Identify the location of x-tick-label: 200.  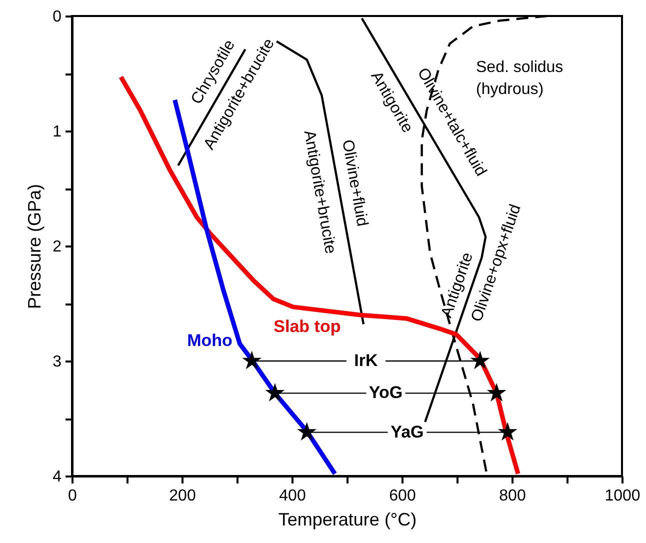
(182, 496).